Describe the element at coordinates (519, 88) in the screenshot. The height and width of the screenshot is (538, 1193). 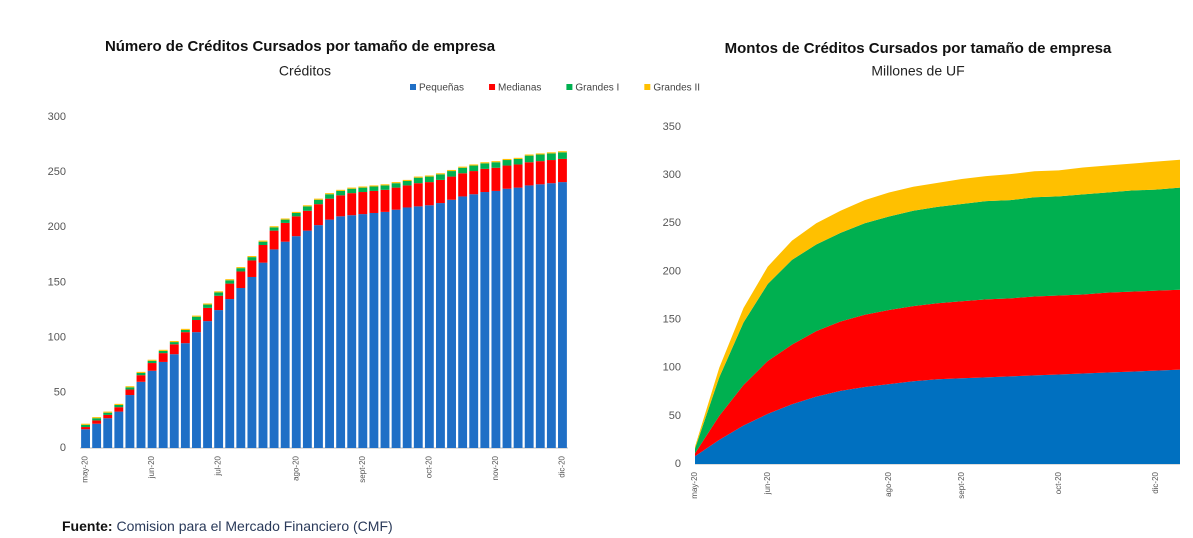
I see `legend-label: Medianas` at that location.